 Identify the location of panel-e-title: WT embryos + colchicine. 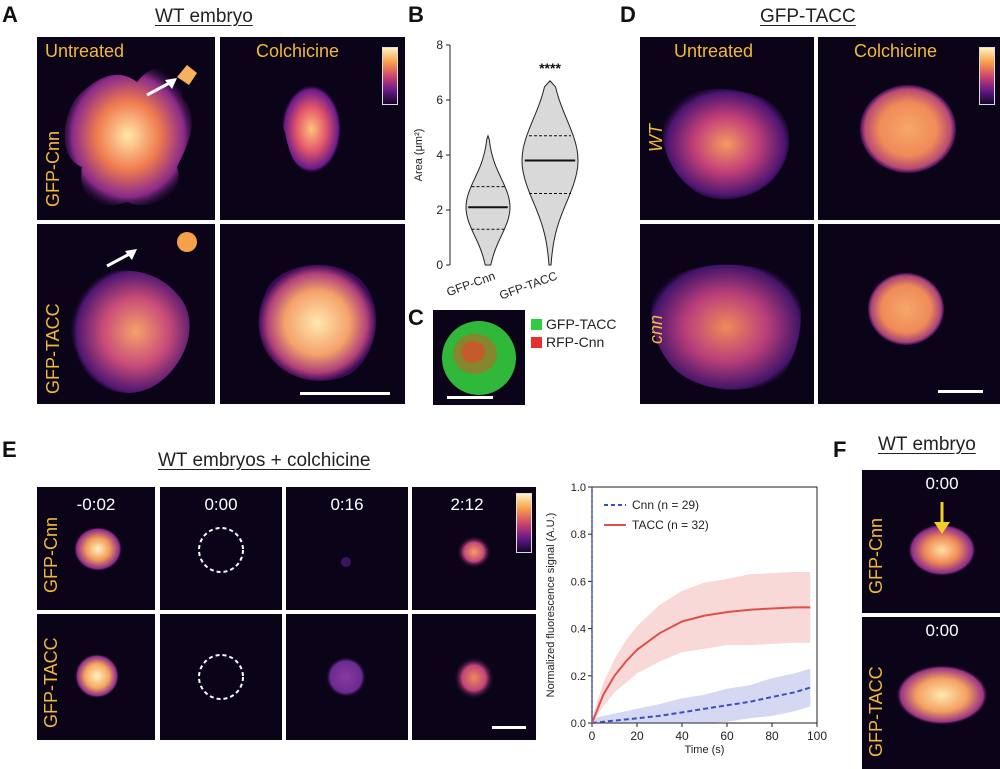
(264, 460).